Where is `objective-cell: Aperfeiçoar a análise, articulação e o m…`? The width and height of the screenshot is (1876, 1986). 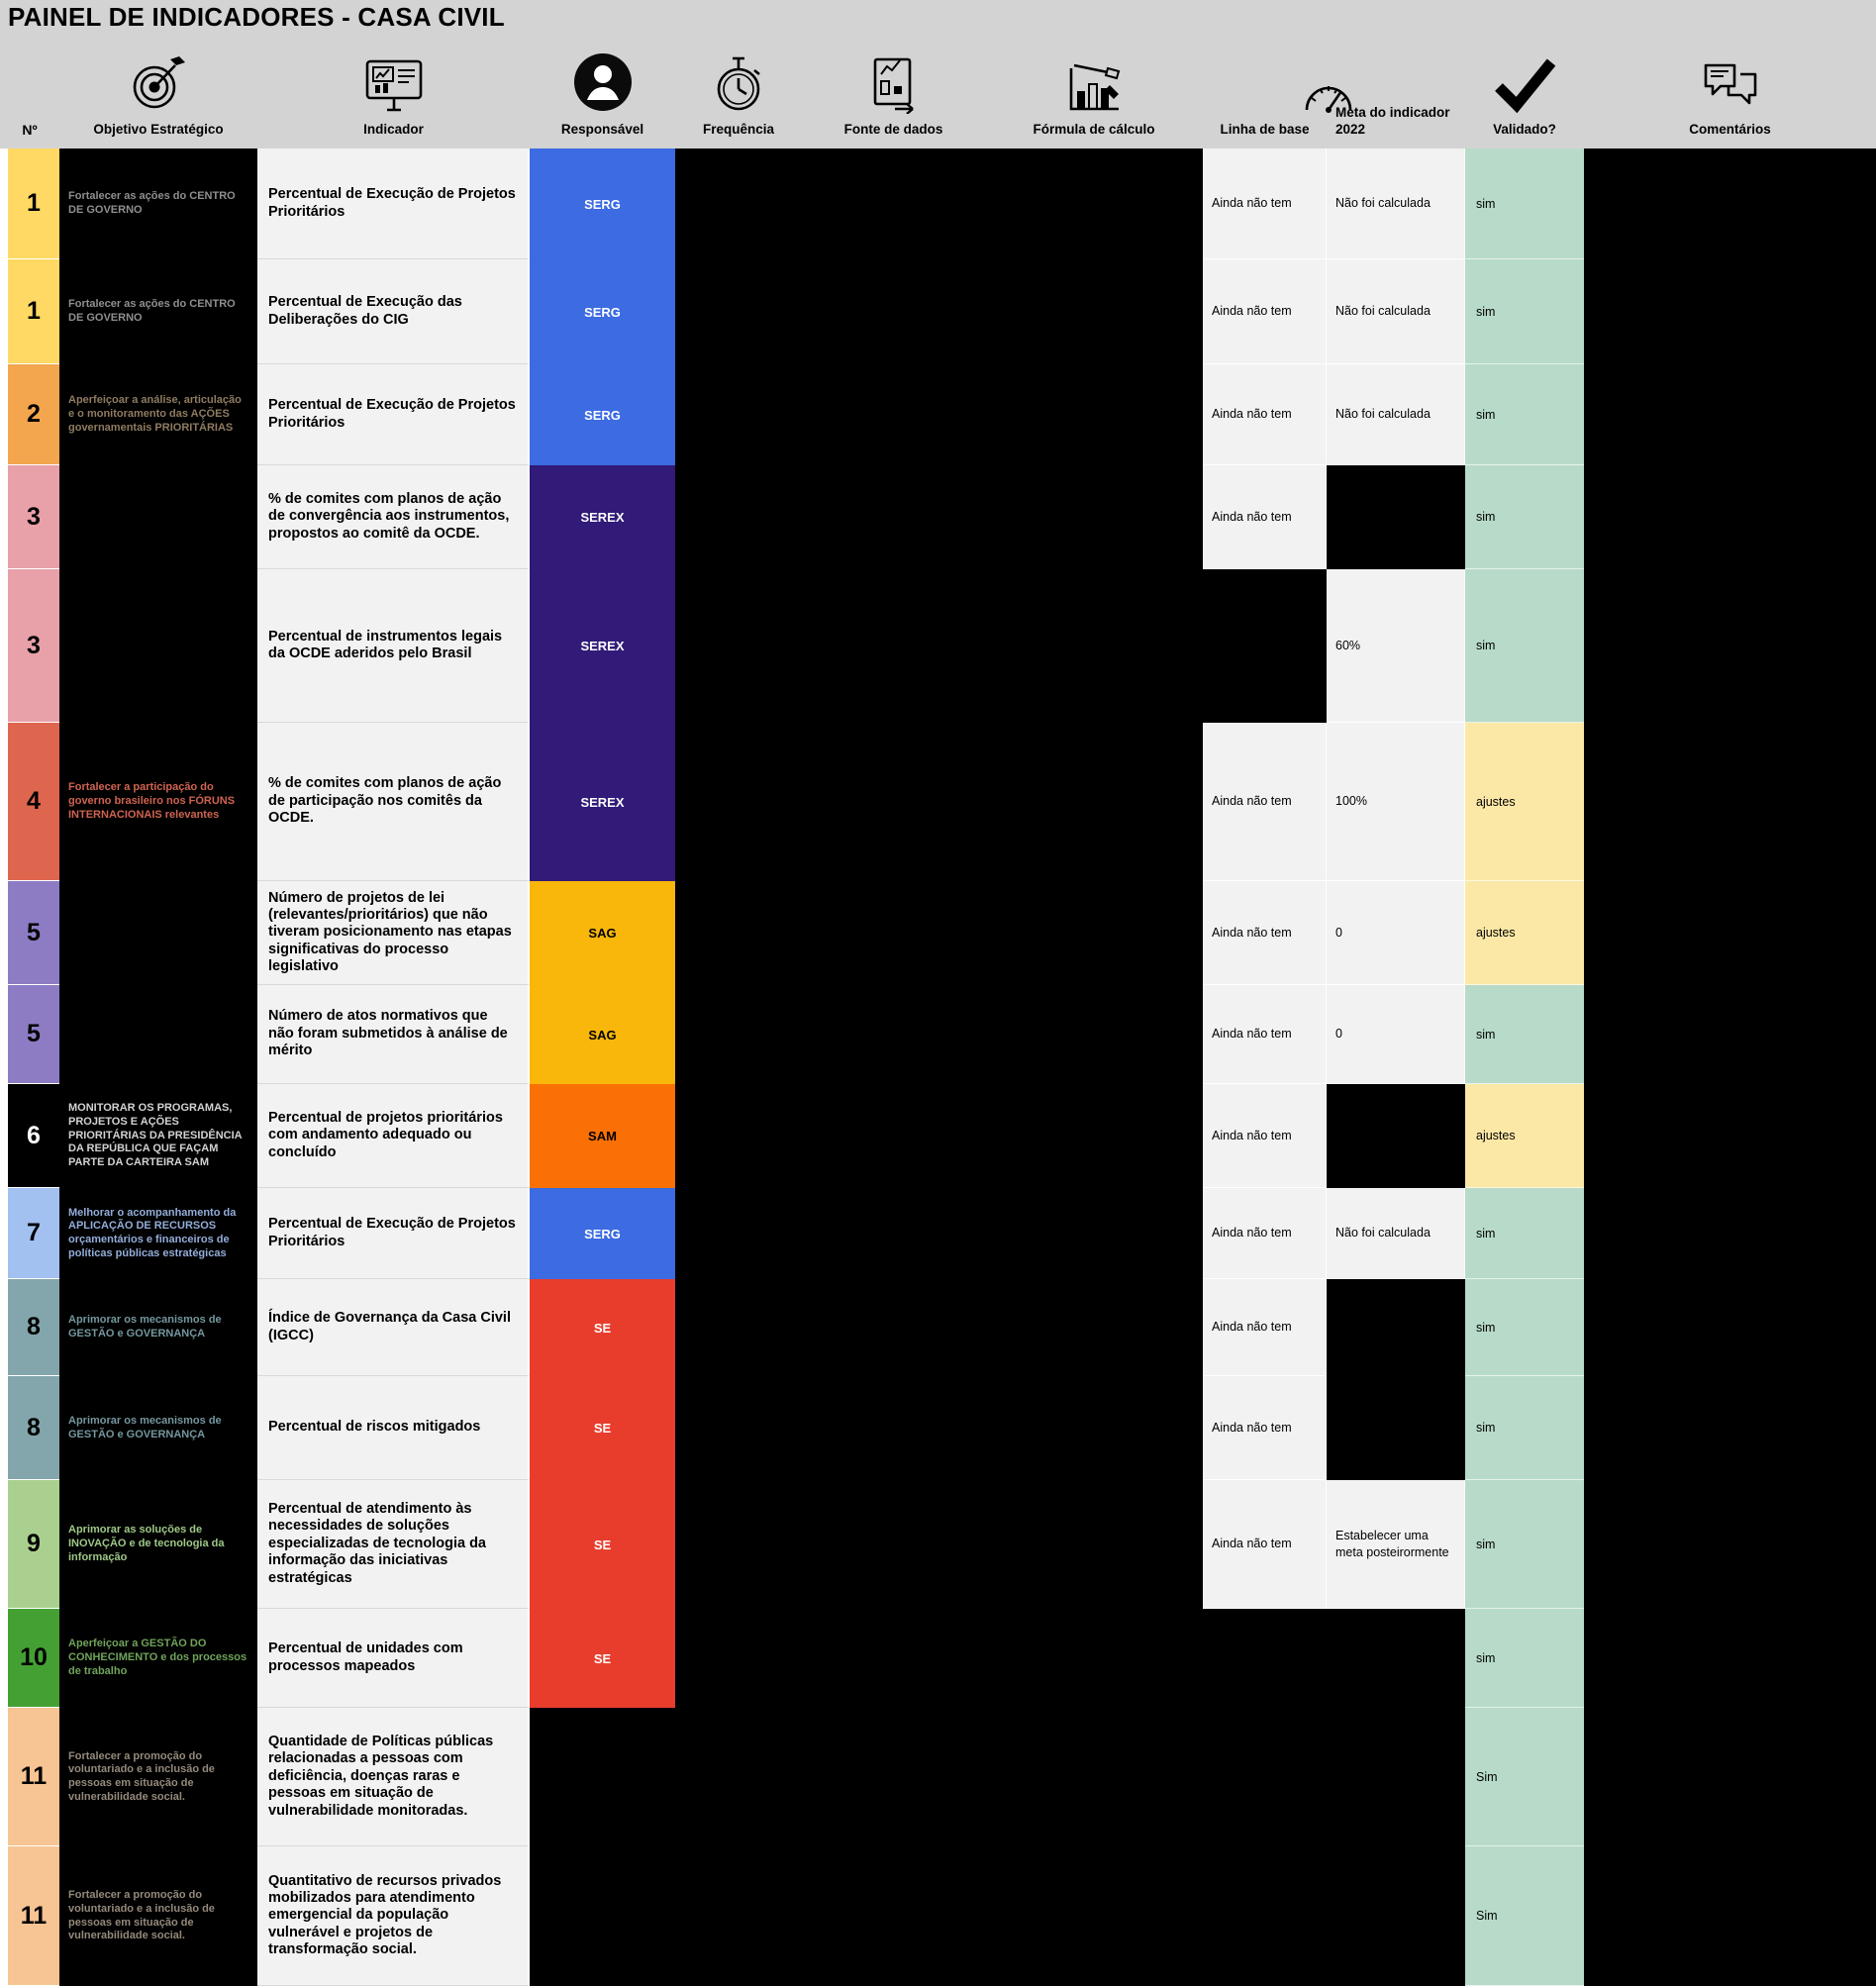
objective-cell: Aperfeiçoar a análise, articulação e o m… is located at coordinates (158, 414).